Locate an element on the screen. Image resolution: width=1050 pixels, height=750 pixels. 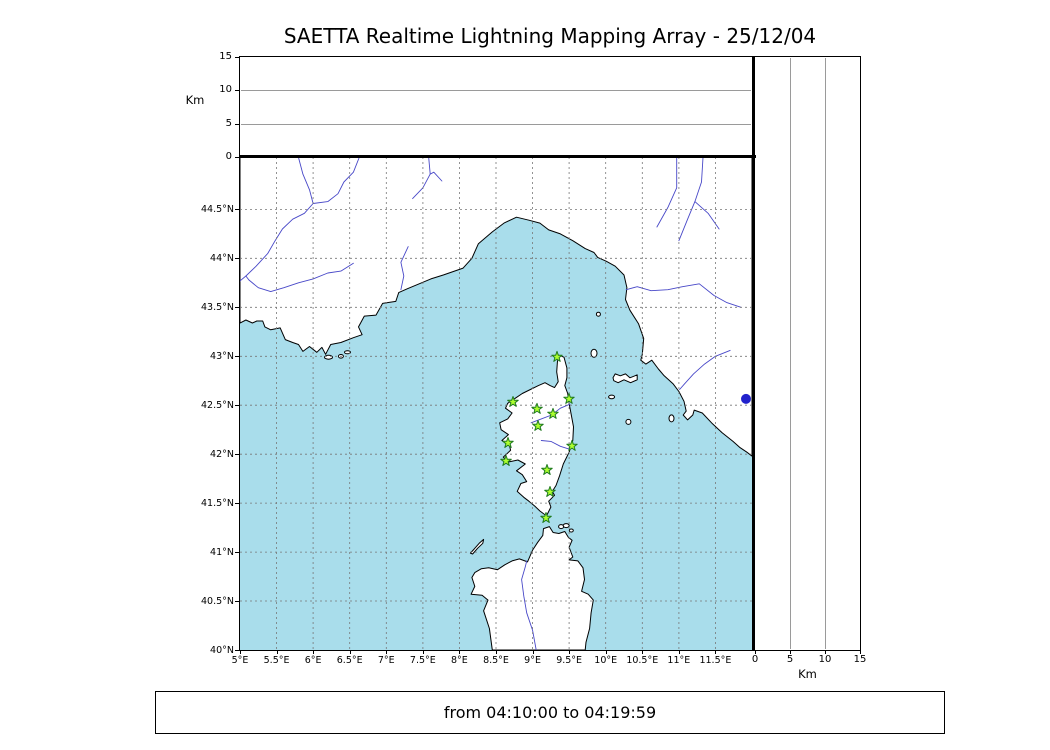
lon-tick-label: 11°E is located at coordinates (679, 660).